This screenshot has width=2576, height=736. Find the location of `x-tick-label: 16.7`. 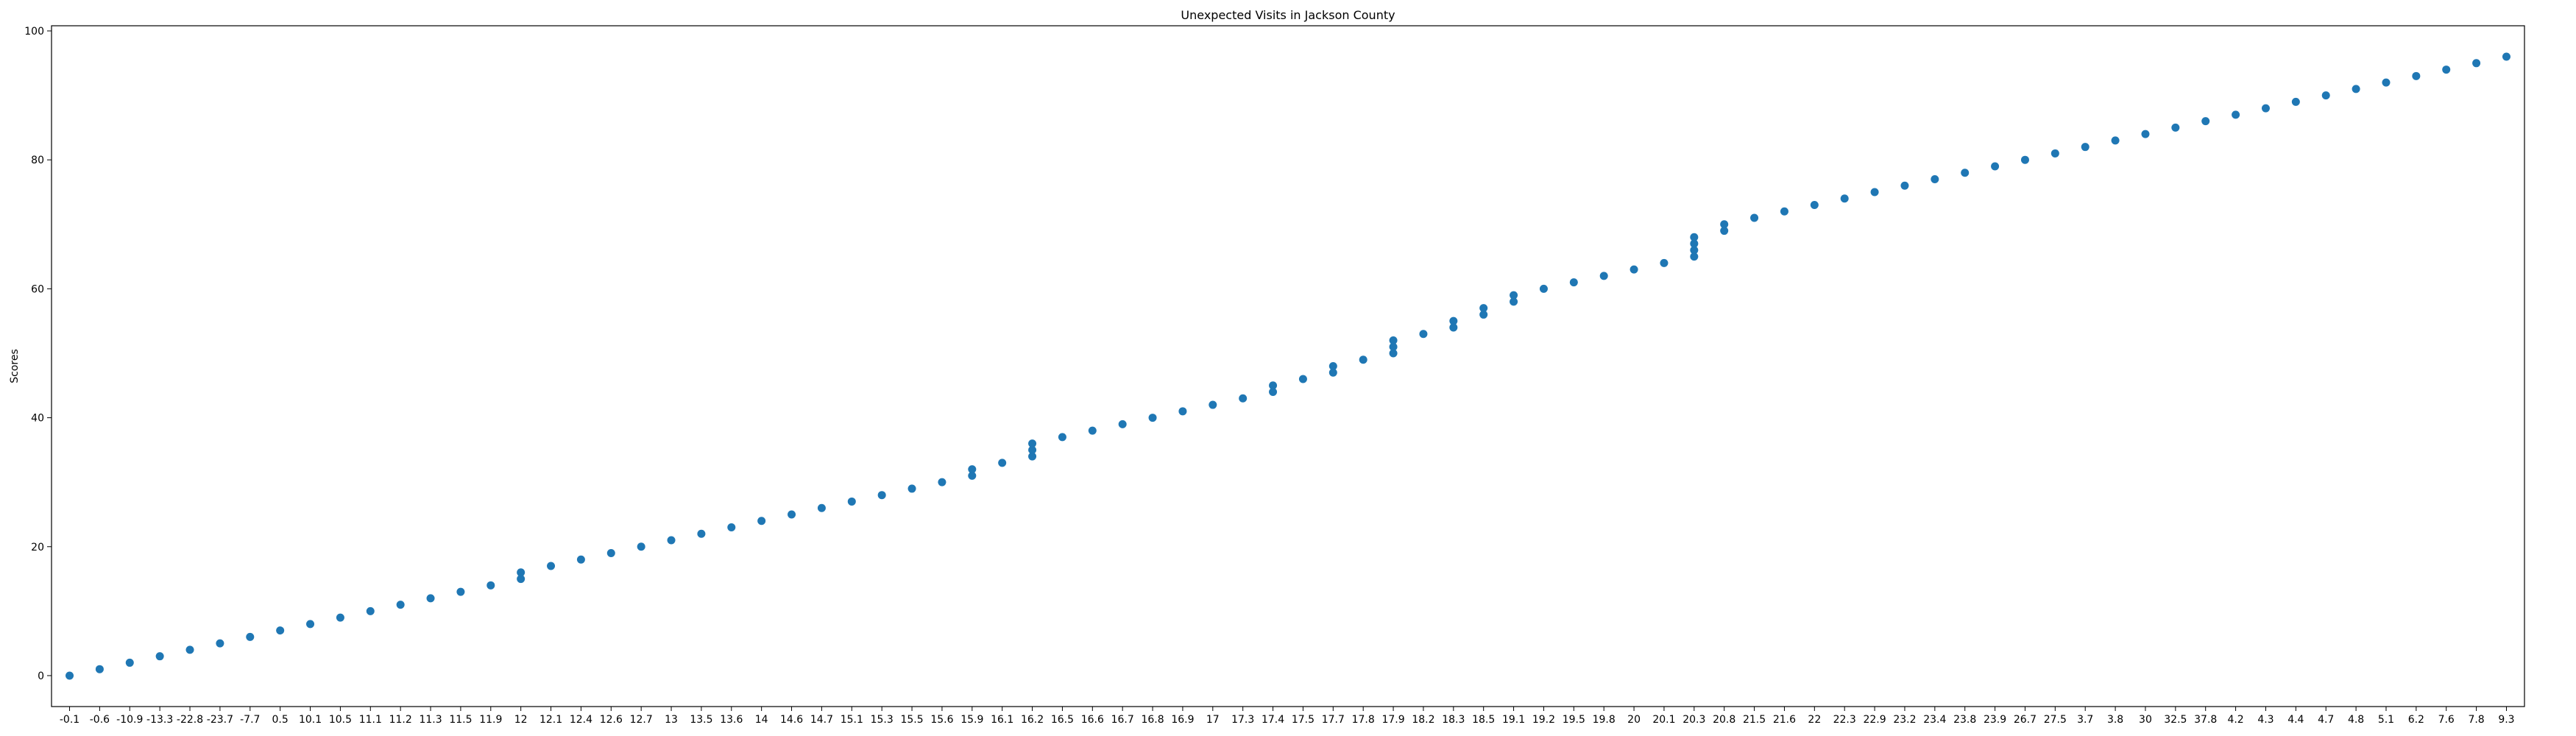

x-tick-label: 16.7 is located at coordinates (1122, 720).